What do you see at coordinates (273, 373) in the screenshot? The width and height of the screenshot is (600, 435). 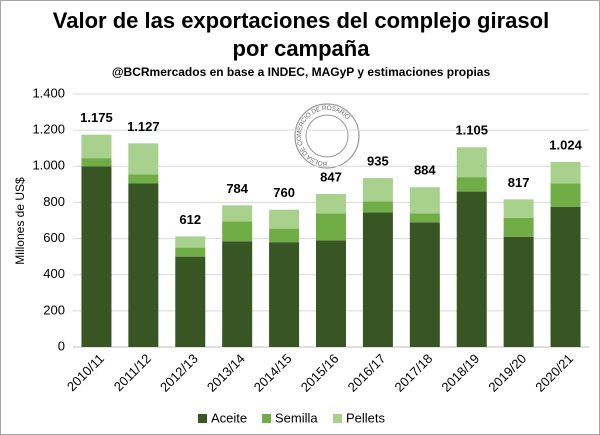 I see `x-tick-label: 2014/15` at bounding box center [273, 373].